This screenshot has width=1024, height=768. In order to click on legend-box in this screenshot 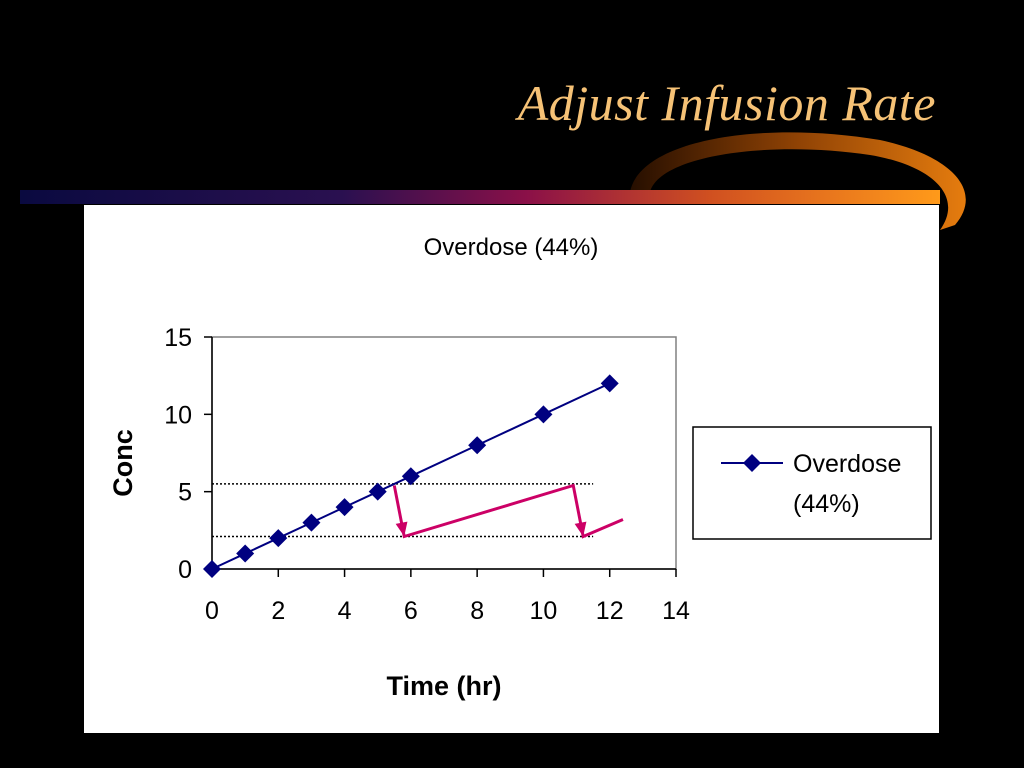, I will do `click(812, 483)`.